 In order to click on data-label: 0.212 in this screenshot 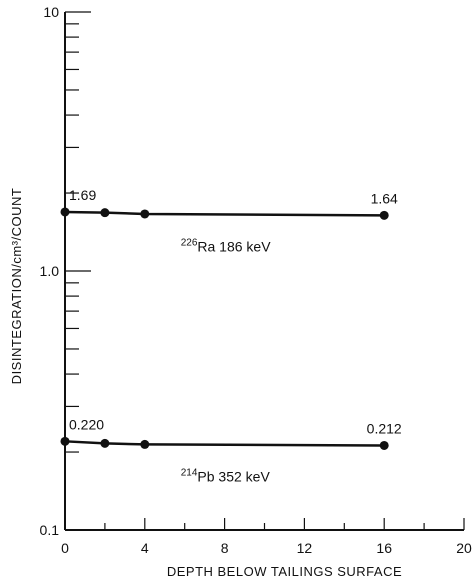, I will do `click(384, 428)`.